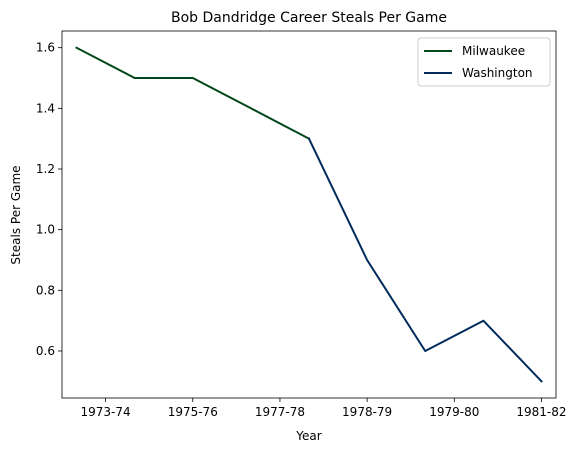 The image size is (573, 453). I want to click on series-line-milwaukee, so click(193, 93).